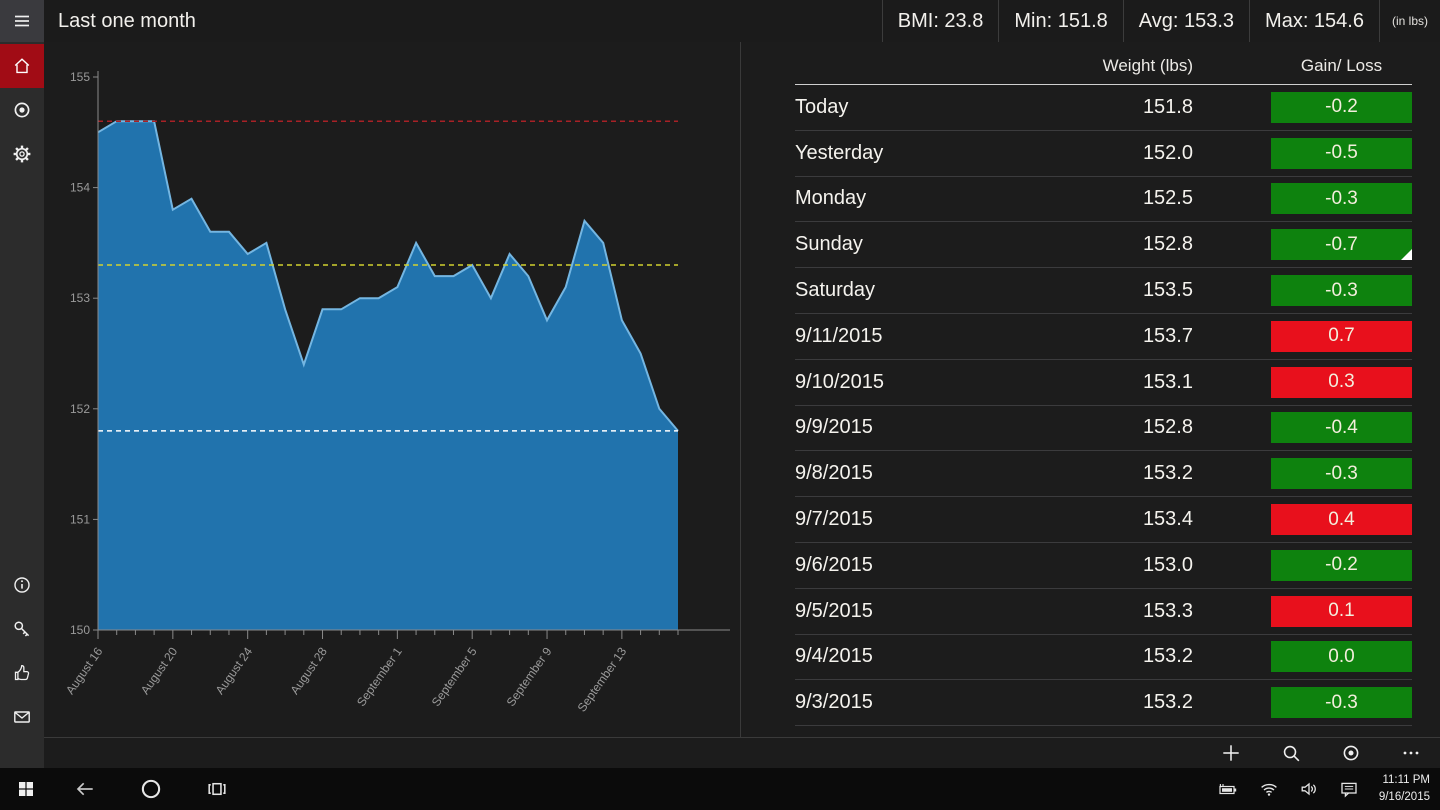 Image resolution: width=1440 pixels, height=810 pixels. I want to click on header-weight-column: Weight (lbs), so click(1147, 65).